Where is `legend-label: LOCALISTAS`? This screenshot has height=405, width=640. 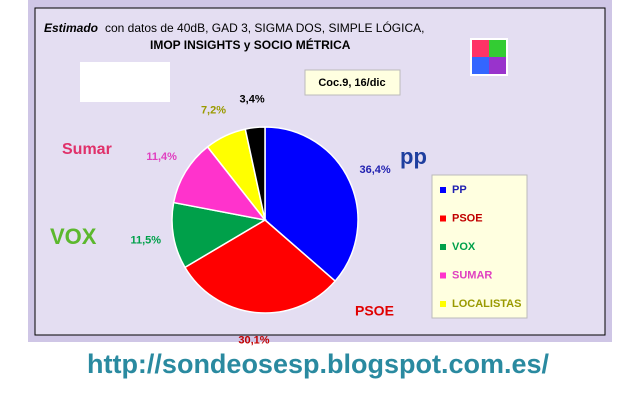 legend-label: LOCALISTAS is located at coordinates (486, 304).